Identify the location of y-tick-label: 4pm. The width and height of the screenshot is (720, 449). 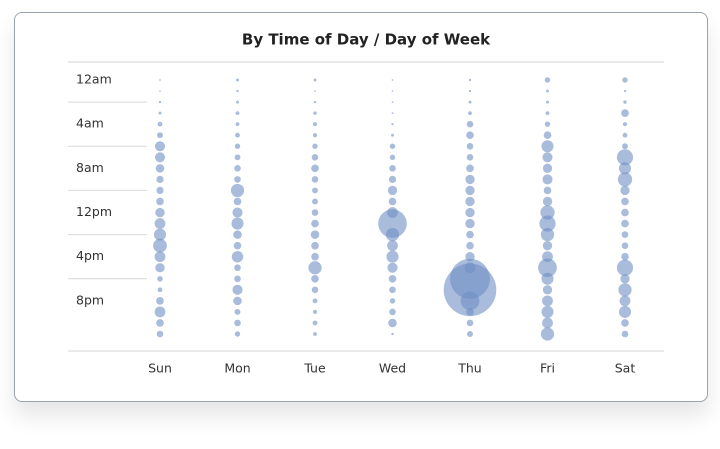
(90, 255).